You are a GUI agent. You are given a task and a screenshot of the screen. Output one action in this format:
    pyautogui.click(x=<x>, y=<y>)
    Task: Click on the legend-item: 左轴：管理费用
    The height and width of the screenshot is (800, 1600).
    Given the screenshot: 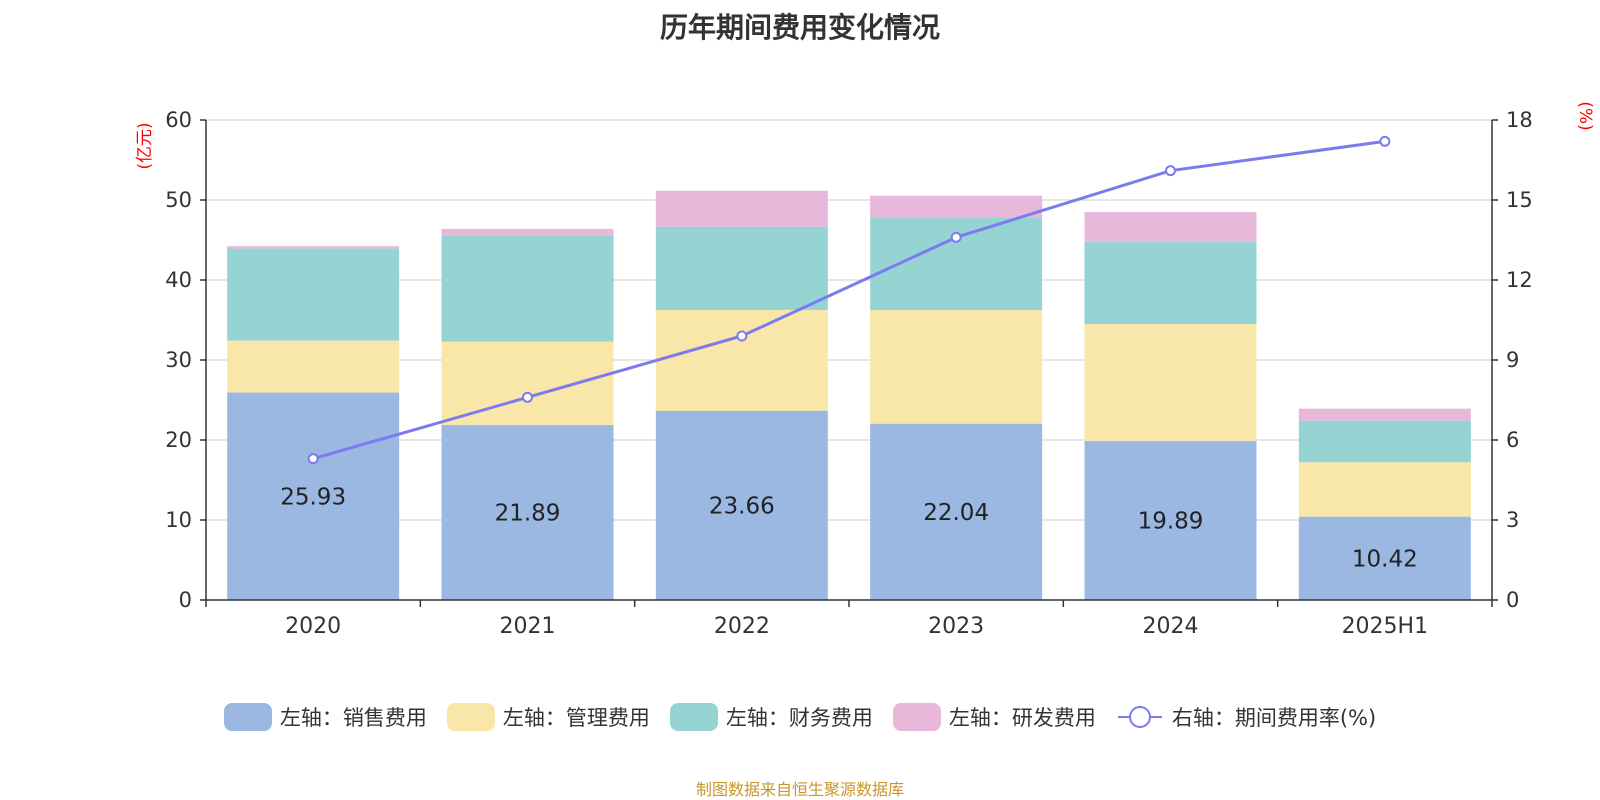 What is the action you would take?
    pyautogui.click(x=548, y=717)
    